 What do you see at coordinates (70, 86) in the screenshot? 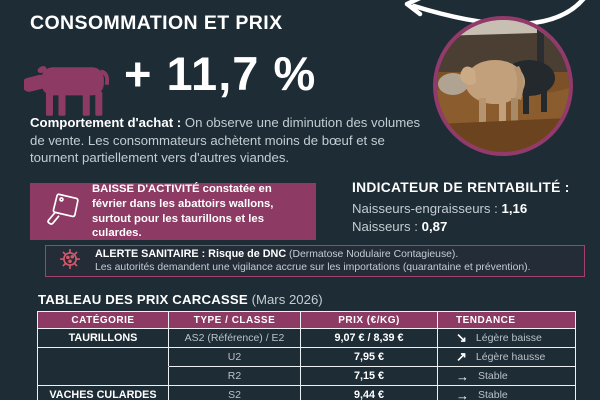
I see `cow-icon` at bounding box center [70, 86].